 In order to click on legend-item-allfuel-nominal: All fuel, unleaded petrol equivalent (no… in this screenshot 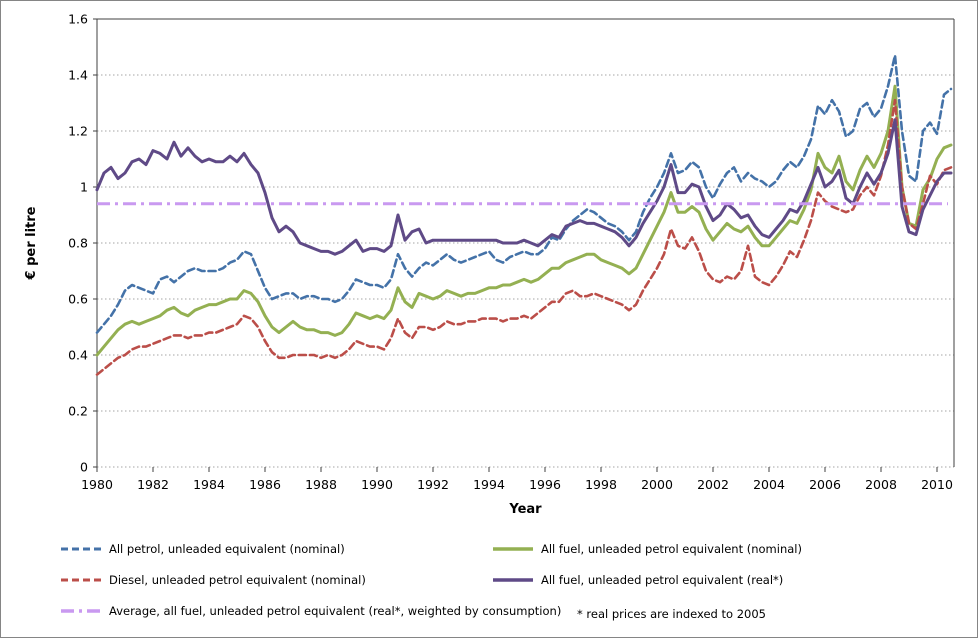, I will do `click(647, 549)`.